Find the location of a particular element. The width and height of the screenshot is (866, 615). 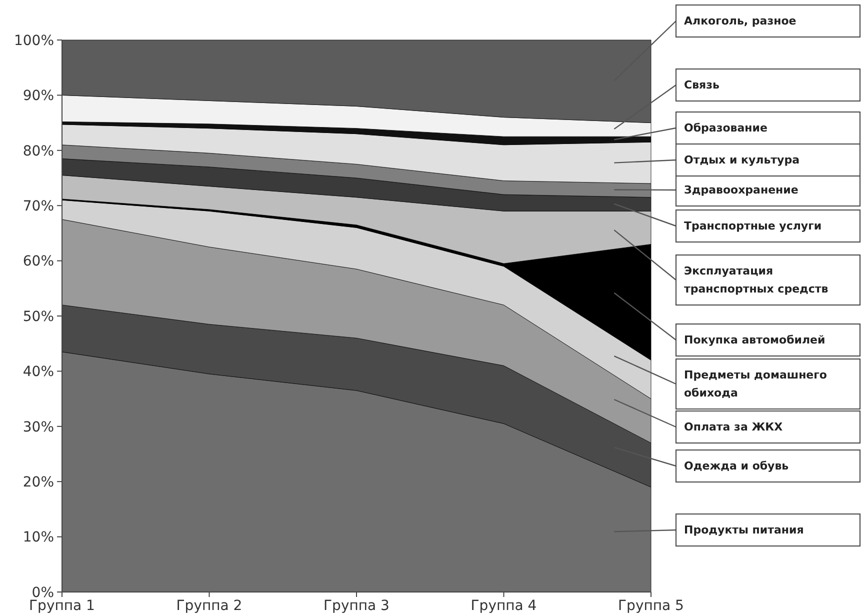

y-tick-label: 100% is located at coordinates (34, 40).